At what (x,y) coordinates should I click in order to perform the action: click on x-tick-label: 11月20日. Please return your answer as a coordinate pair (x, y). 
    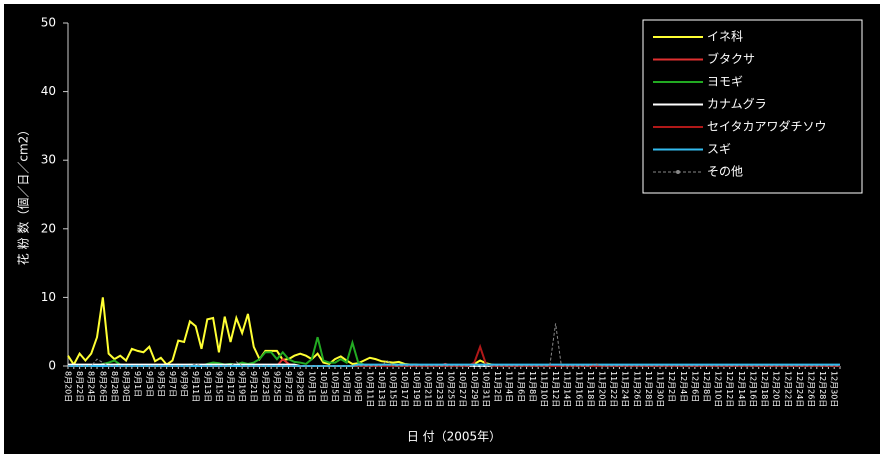
    Looking at the image, I should click on (602, 389).